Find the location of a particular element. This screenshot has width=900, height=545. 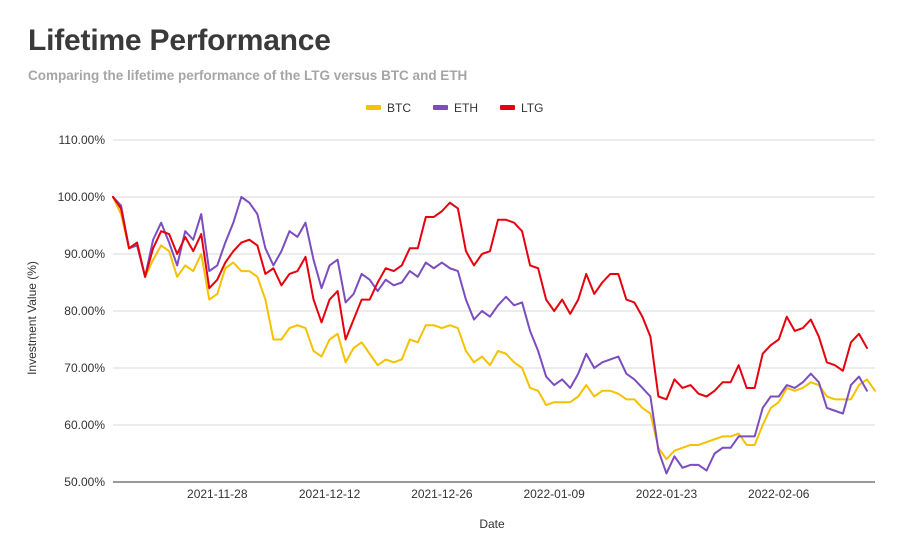

x-axis-label: Date is located at coordinates (492, 524).